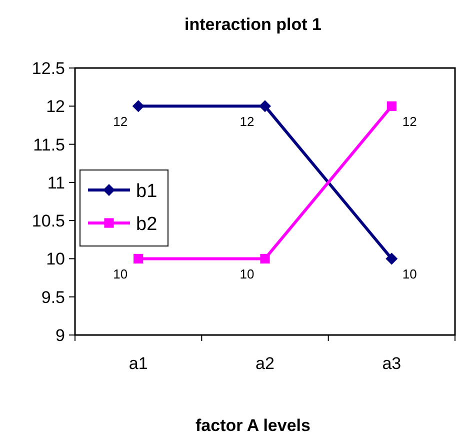 This screenshot has width=466, height=439. Describe the element at coordinates (49, 144) in the screenshot. I see `y-tick-label: 11.5` at that location.